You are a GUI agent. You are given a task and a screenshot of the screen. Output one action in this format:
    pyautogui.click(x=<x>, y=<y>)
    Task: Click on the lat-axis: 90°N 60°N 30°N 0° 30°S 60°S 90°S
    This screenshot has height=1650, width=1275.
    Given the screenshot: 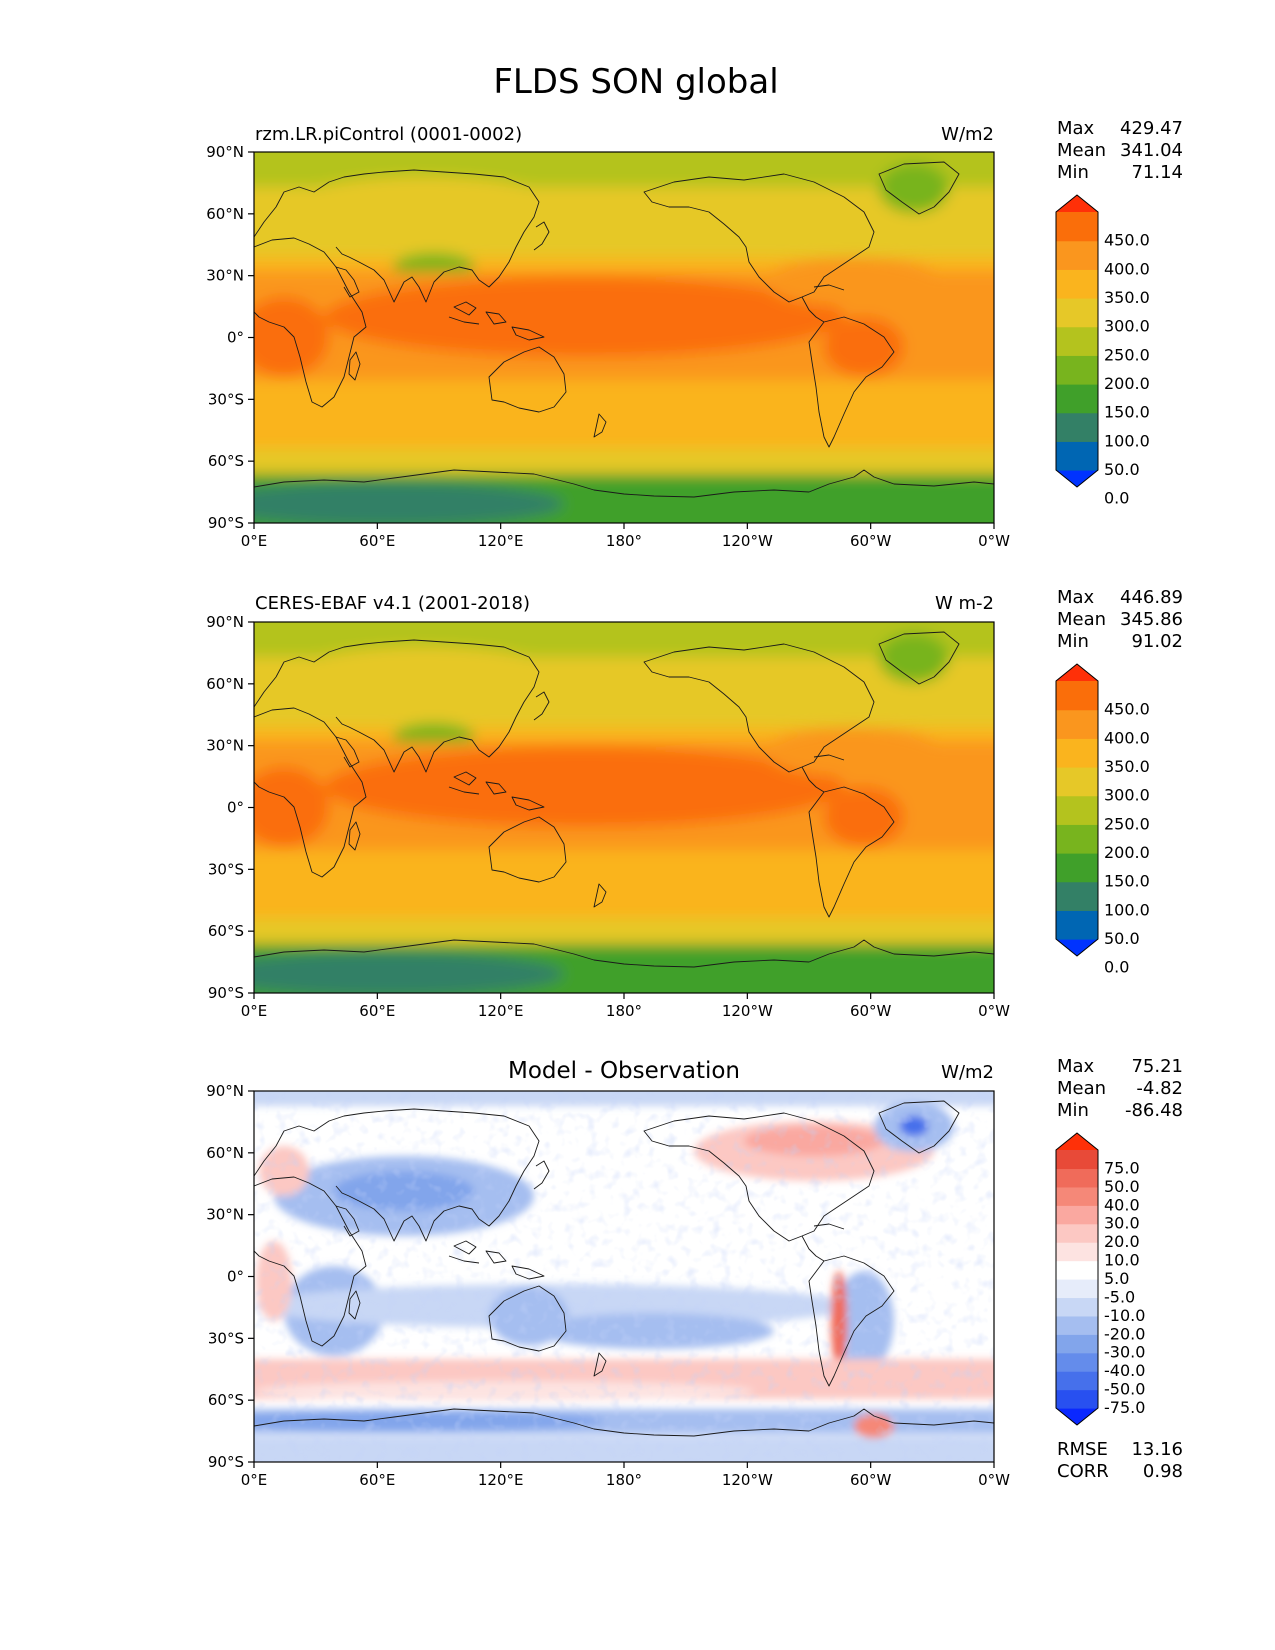 What is the action you would take?
    pyautogui.click(x=230, y=337)
    